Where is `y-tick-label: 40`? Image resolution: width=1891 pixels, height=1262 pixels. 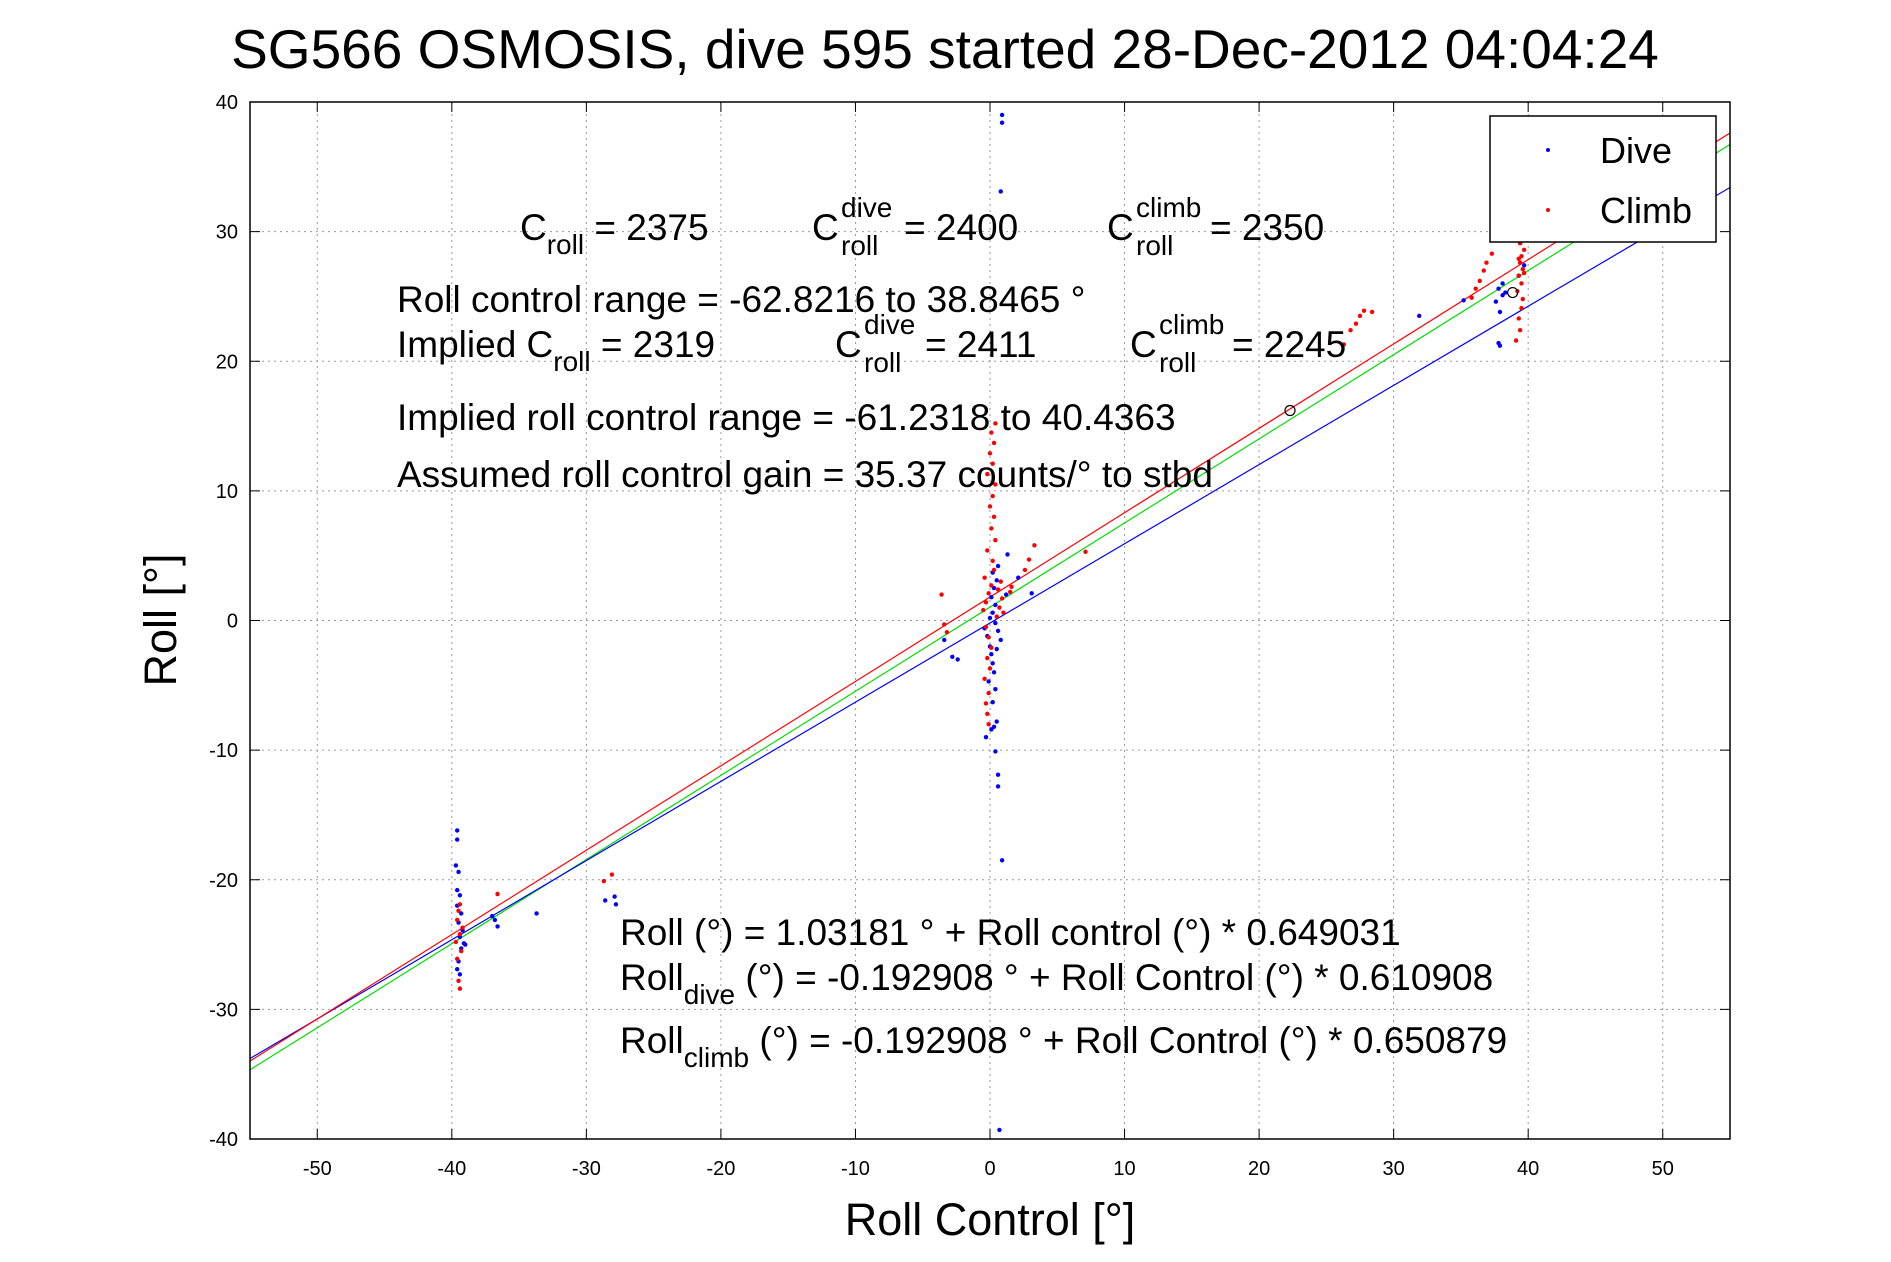
y-tick-label: 40 is located at coordinates (227, 103).